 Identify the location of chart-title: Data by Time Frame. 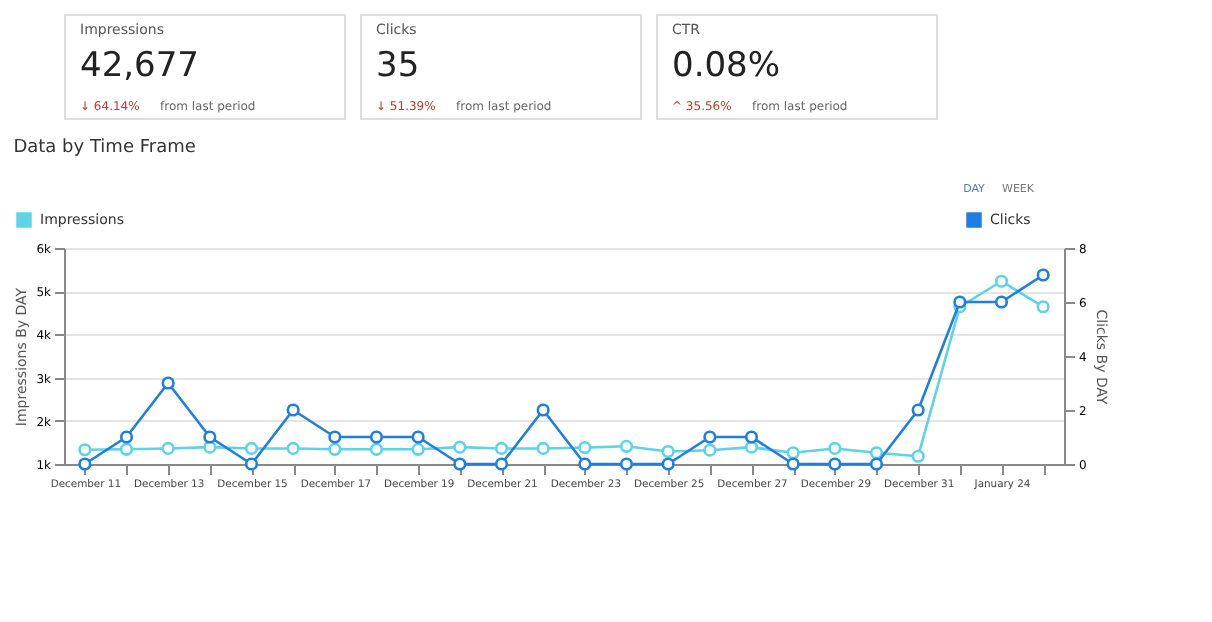
(105, 148).